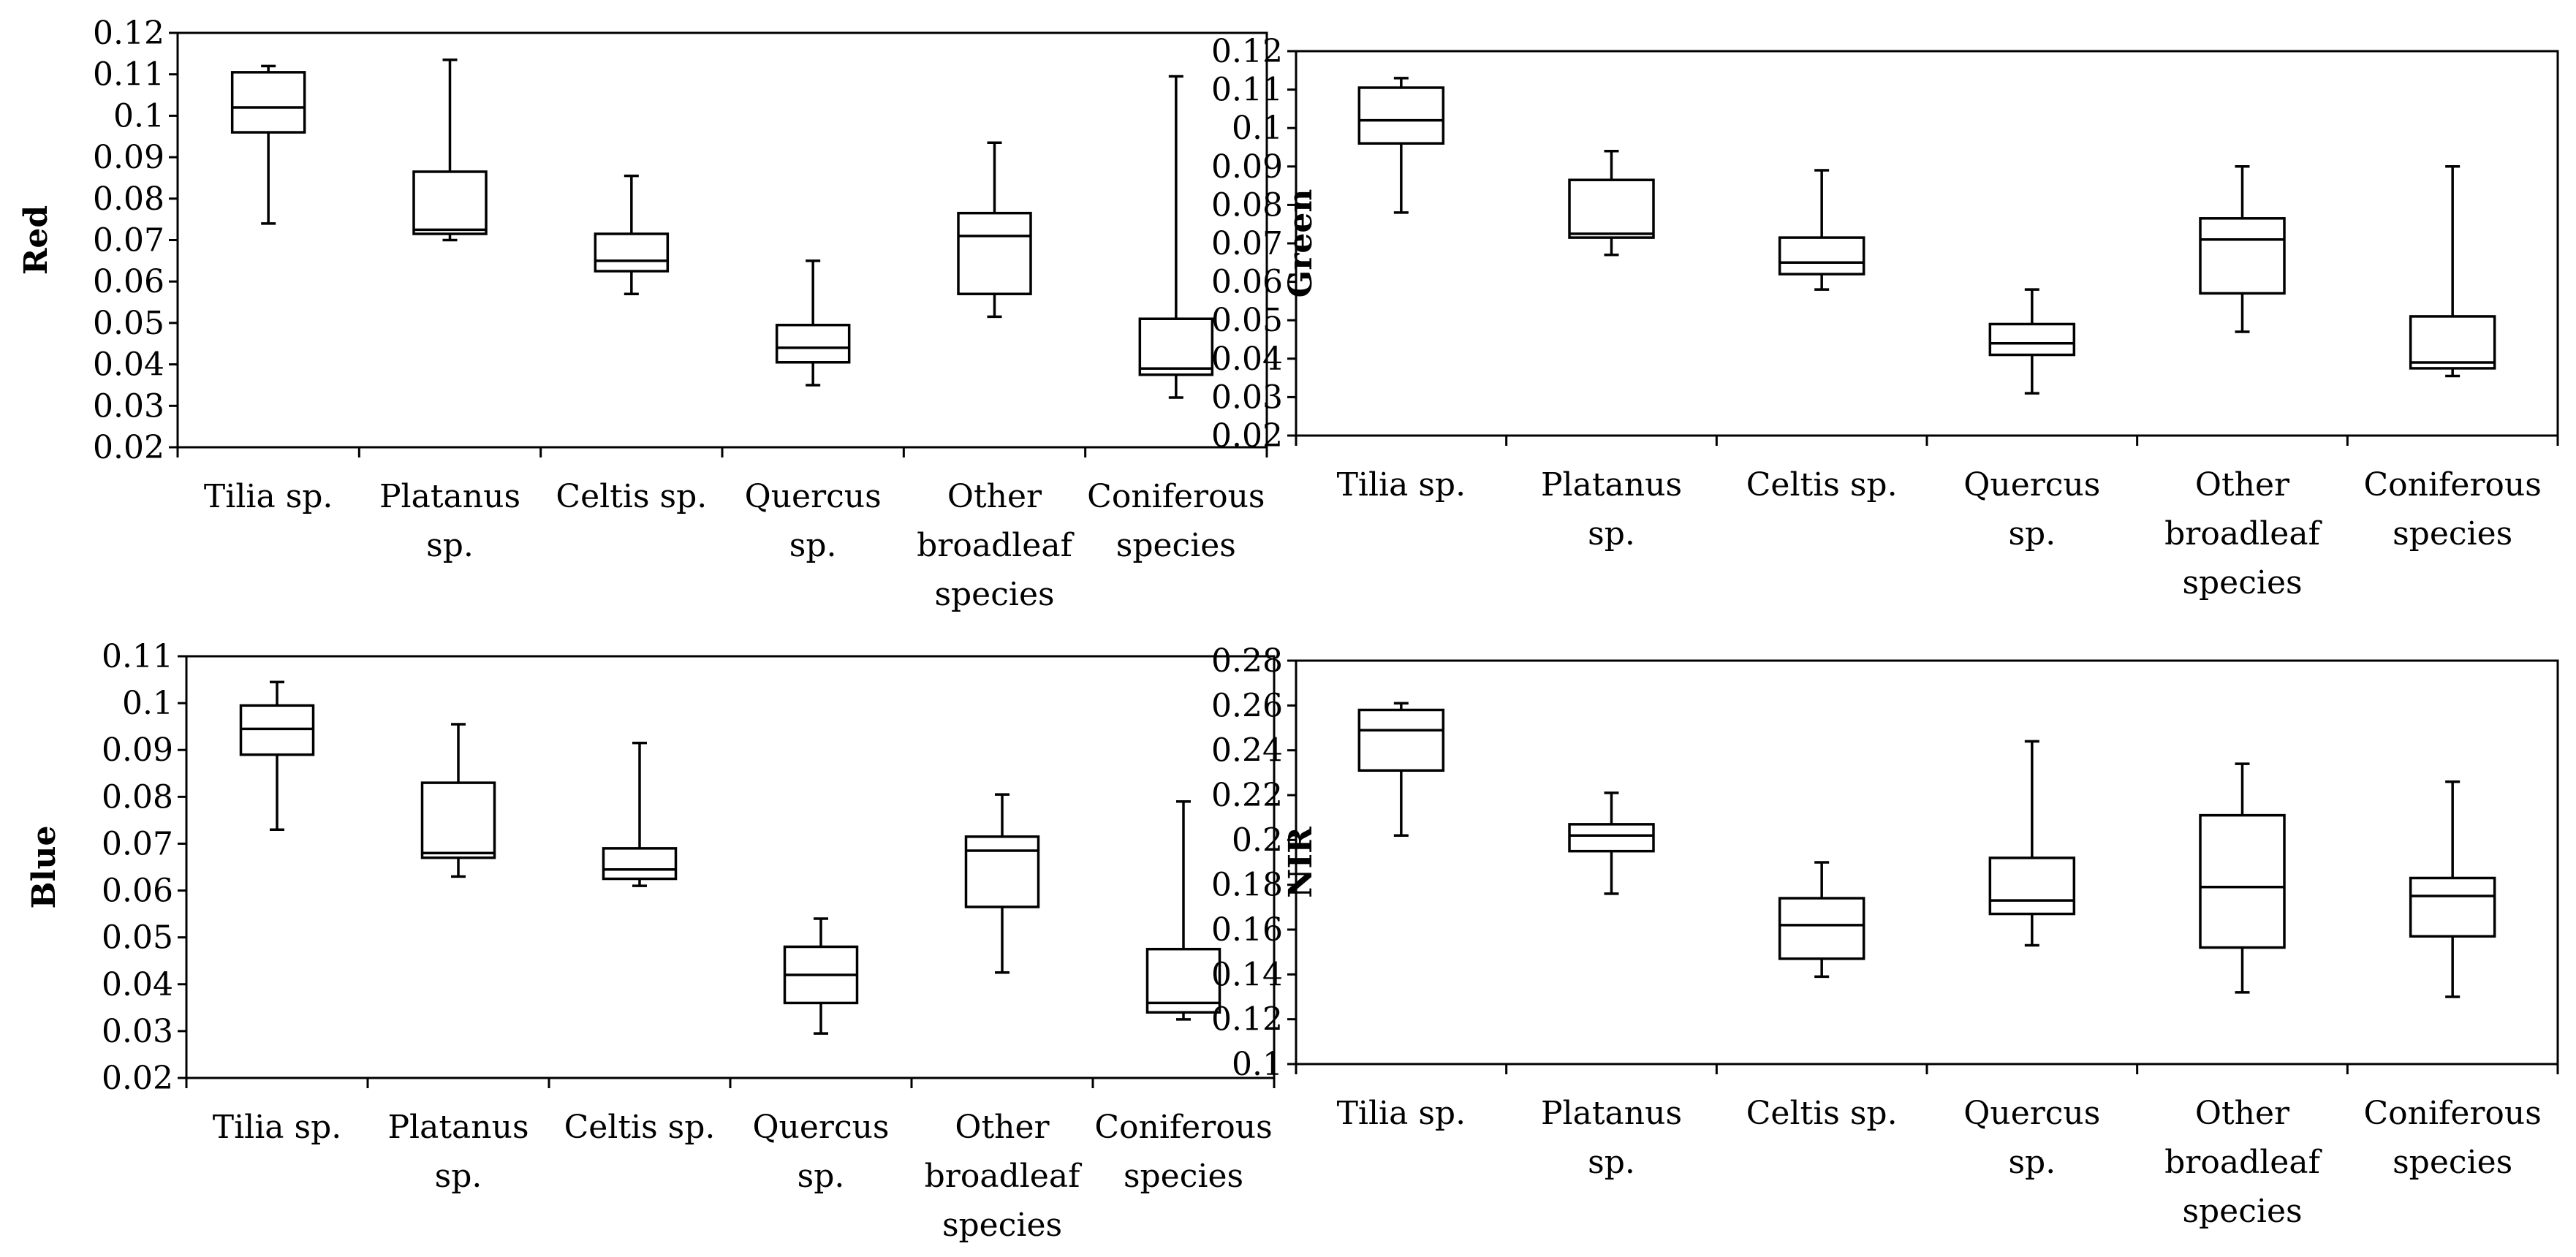  I want to click on y-tick-label: 0.16, so click(1247, 930).